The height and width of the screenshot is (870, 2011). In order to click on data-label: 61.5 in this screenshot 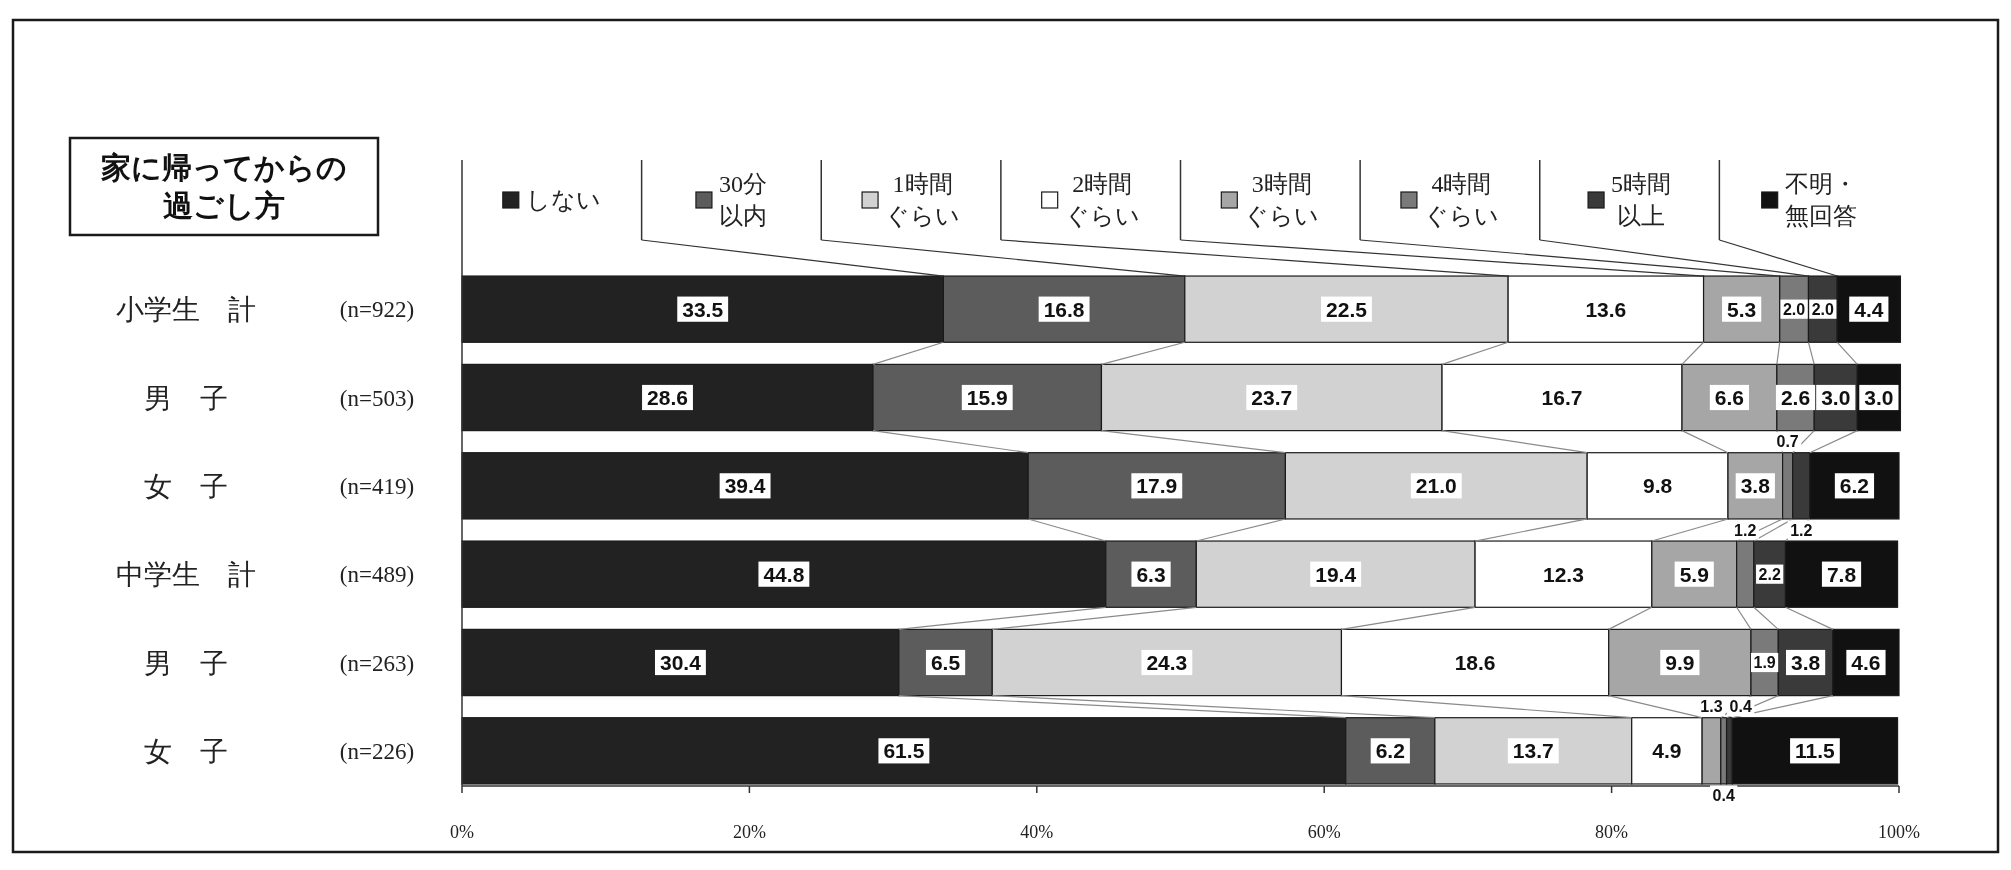, I will do `click(904, 751)`.